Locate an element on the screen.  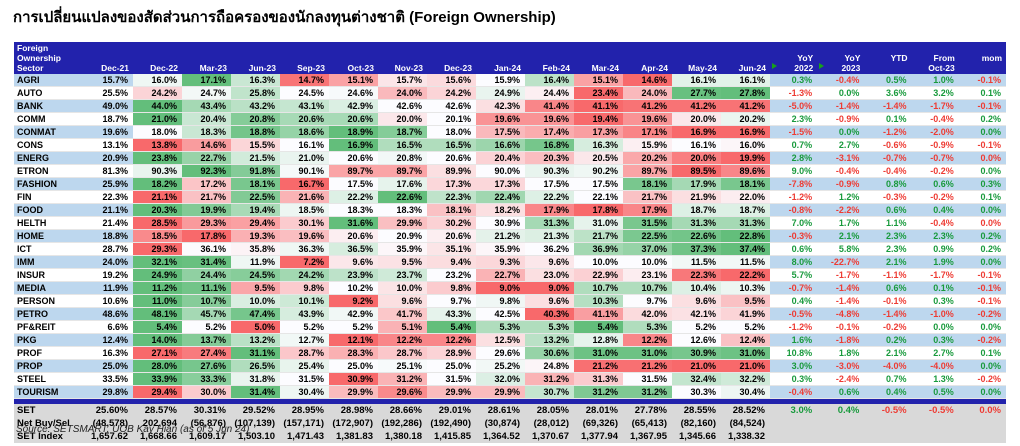
heatmap-cell: 20.3% is located at coordinates (157, 210).